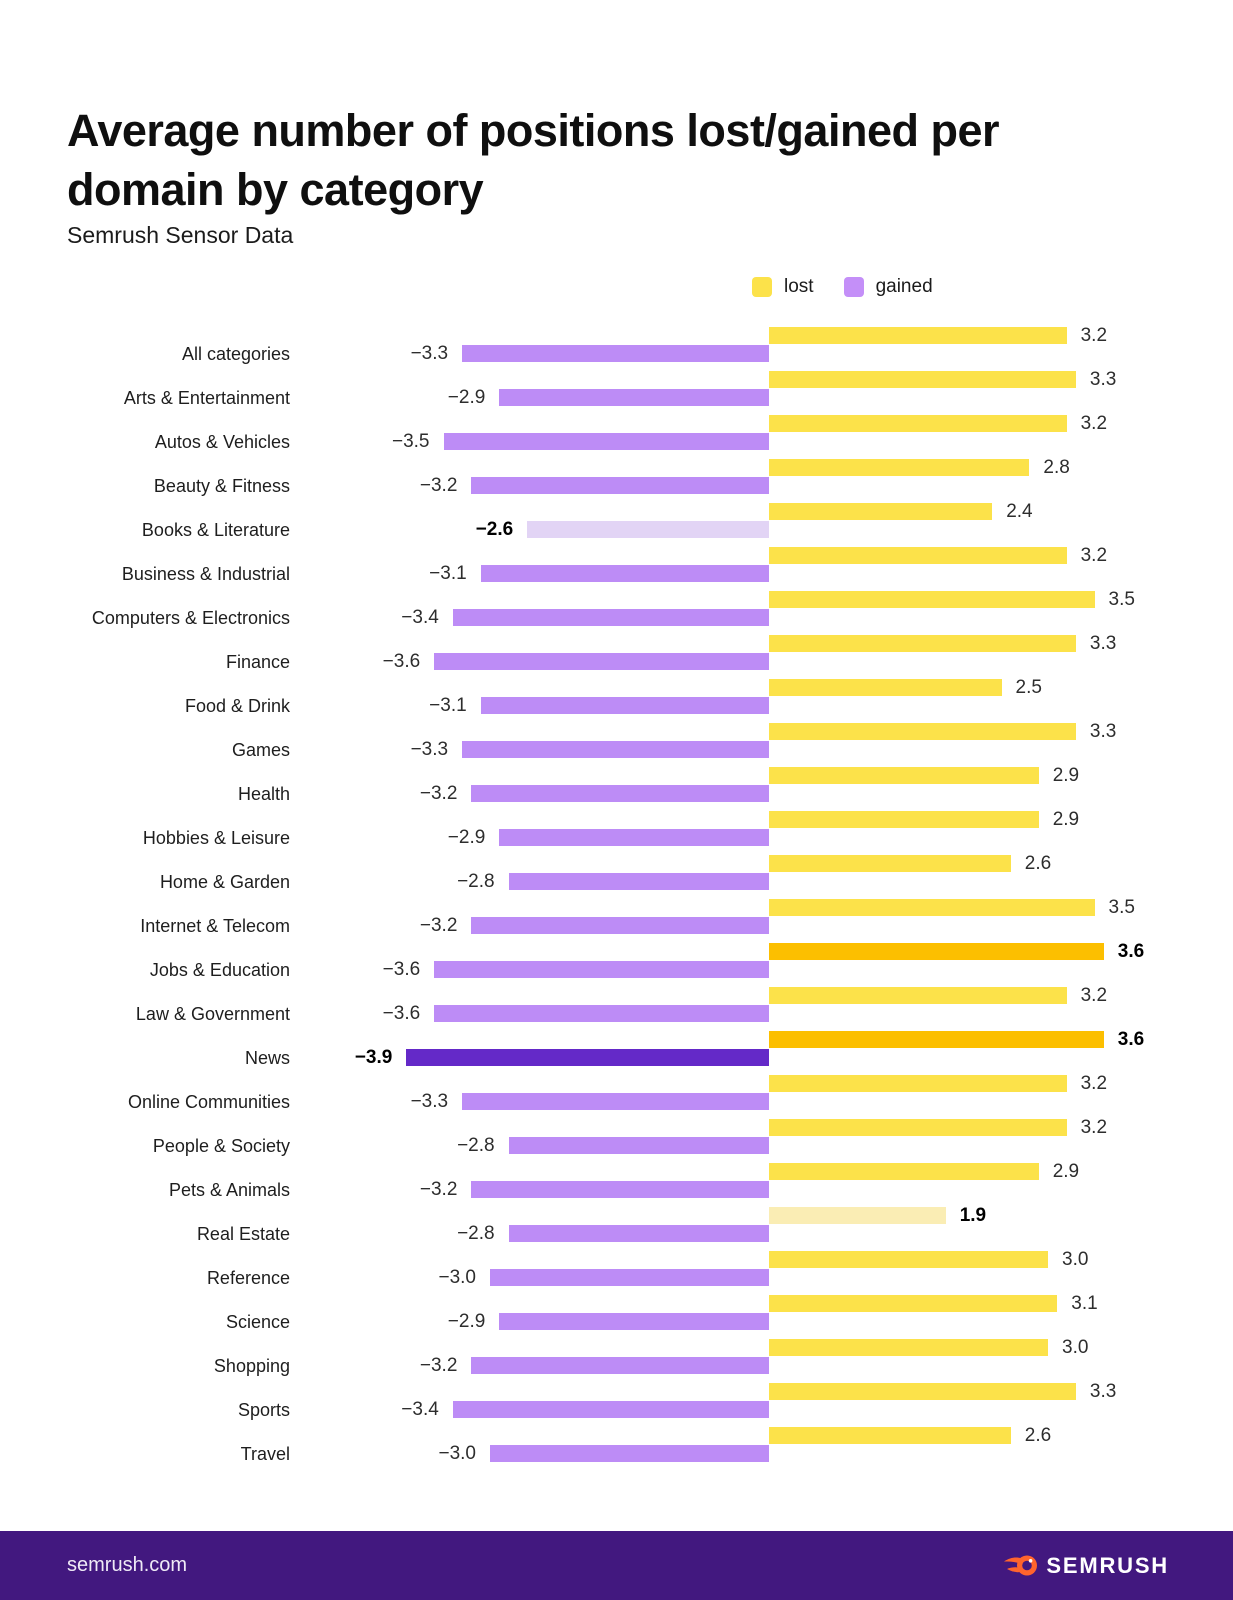  I want to click on category-label: Real Estate, so click(243, 1234).